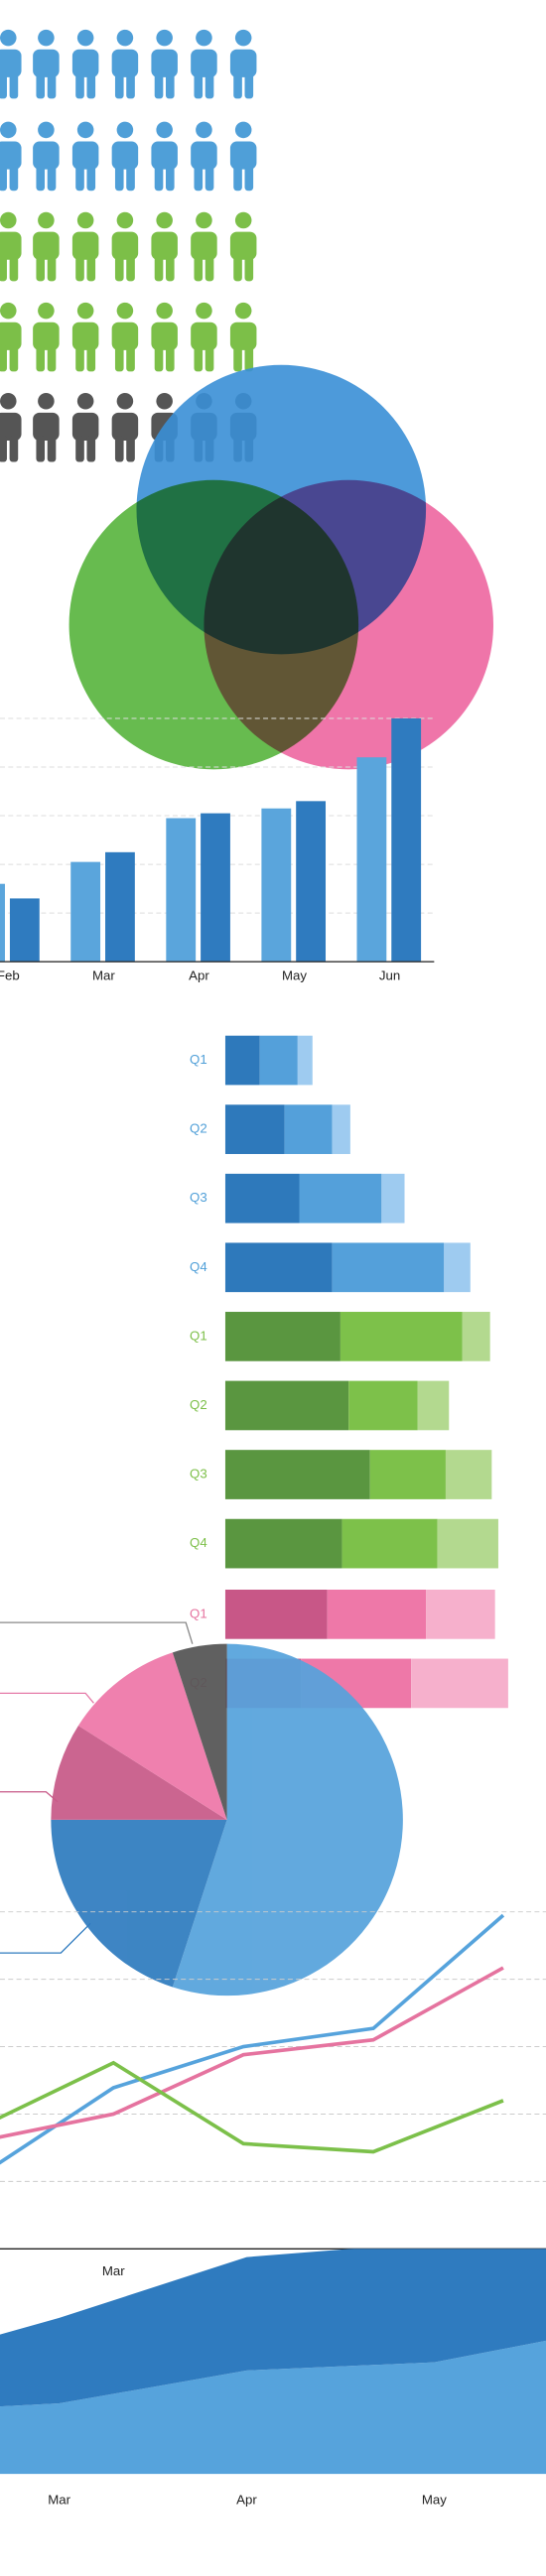 The width and height of the screenshot is (546, 2576). I want to click on x-tick-label: Feb, so click(10, 976).